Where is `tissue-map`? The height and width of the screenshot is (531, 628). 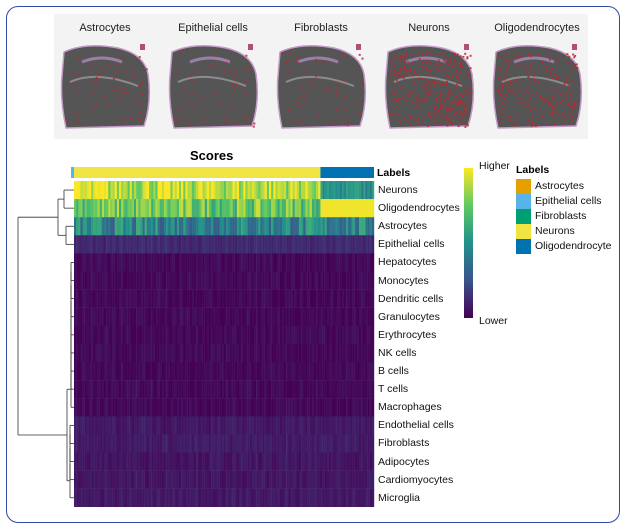
tissue-map is located at coordinates (105, 88).